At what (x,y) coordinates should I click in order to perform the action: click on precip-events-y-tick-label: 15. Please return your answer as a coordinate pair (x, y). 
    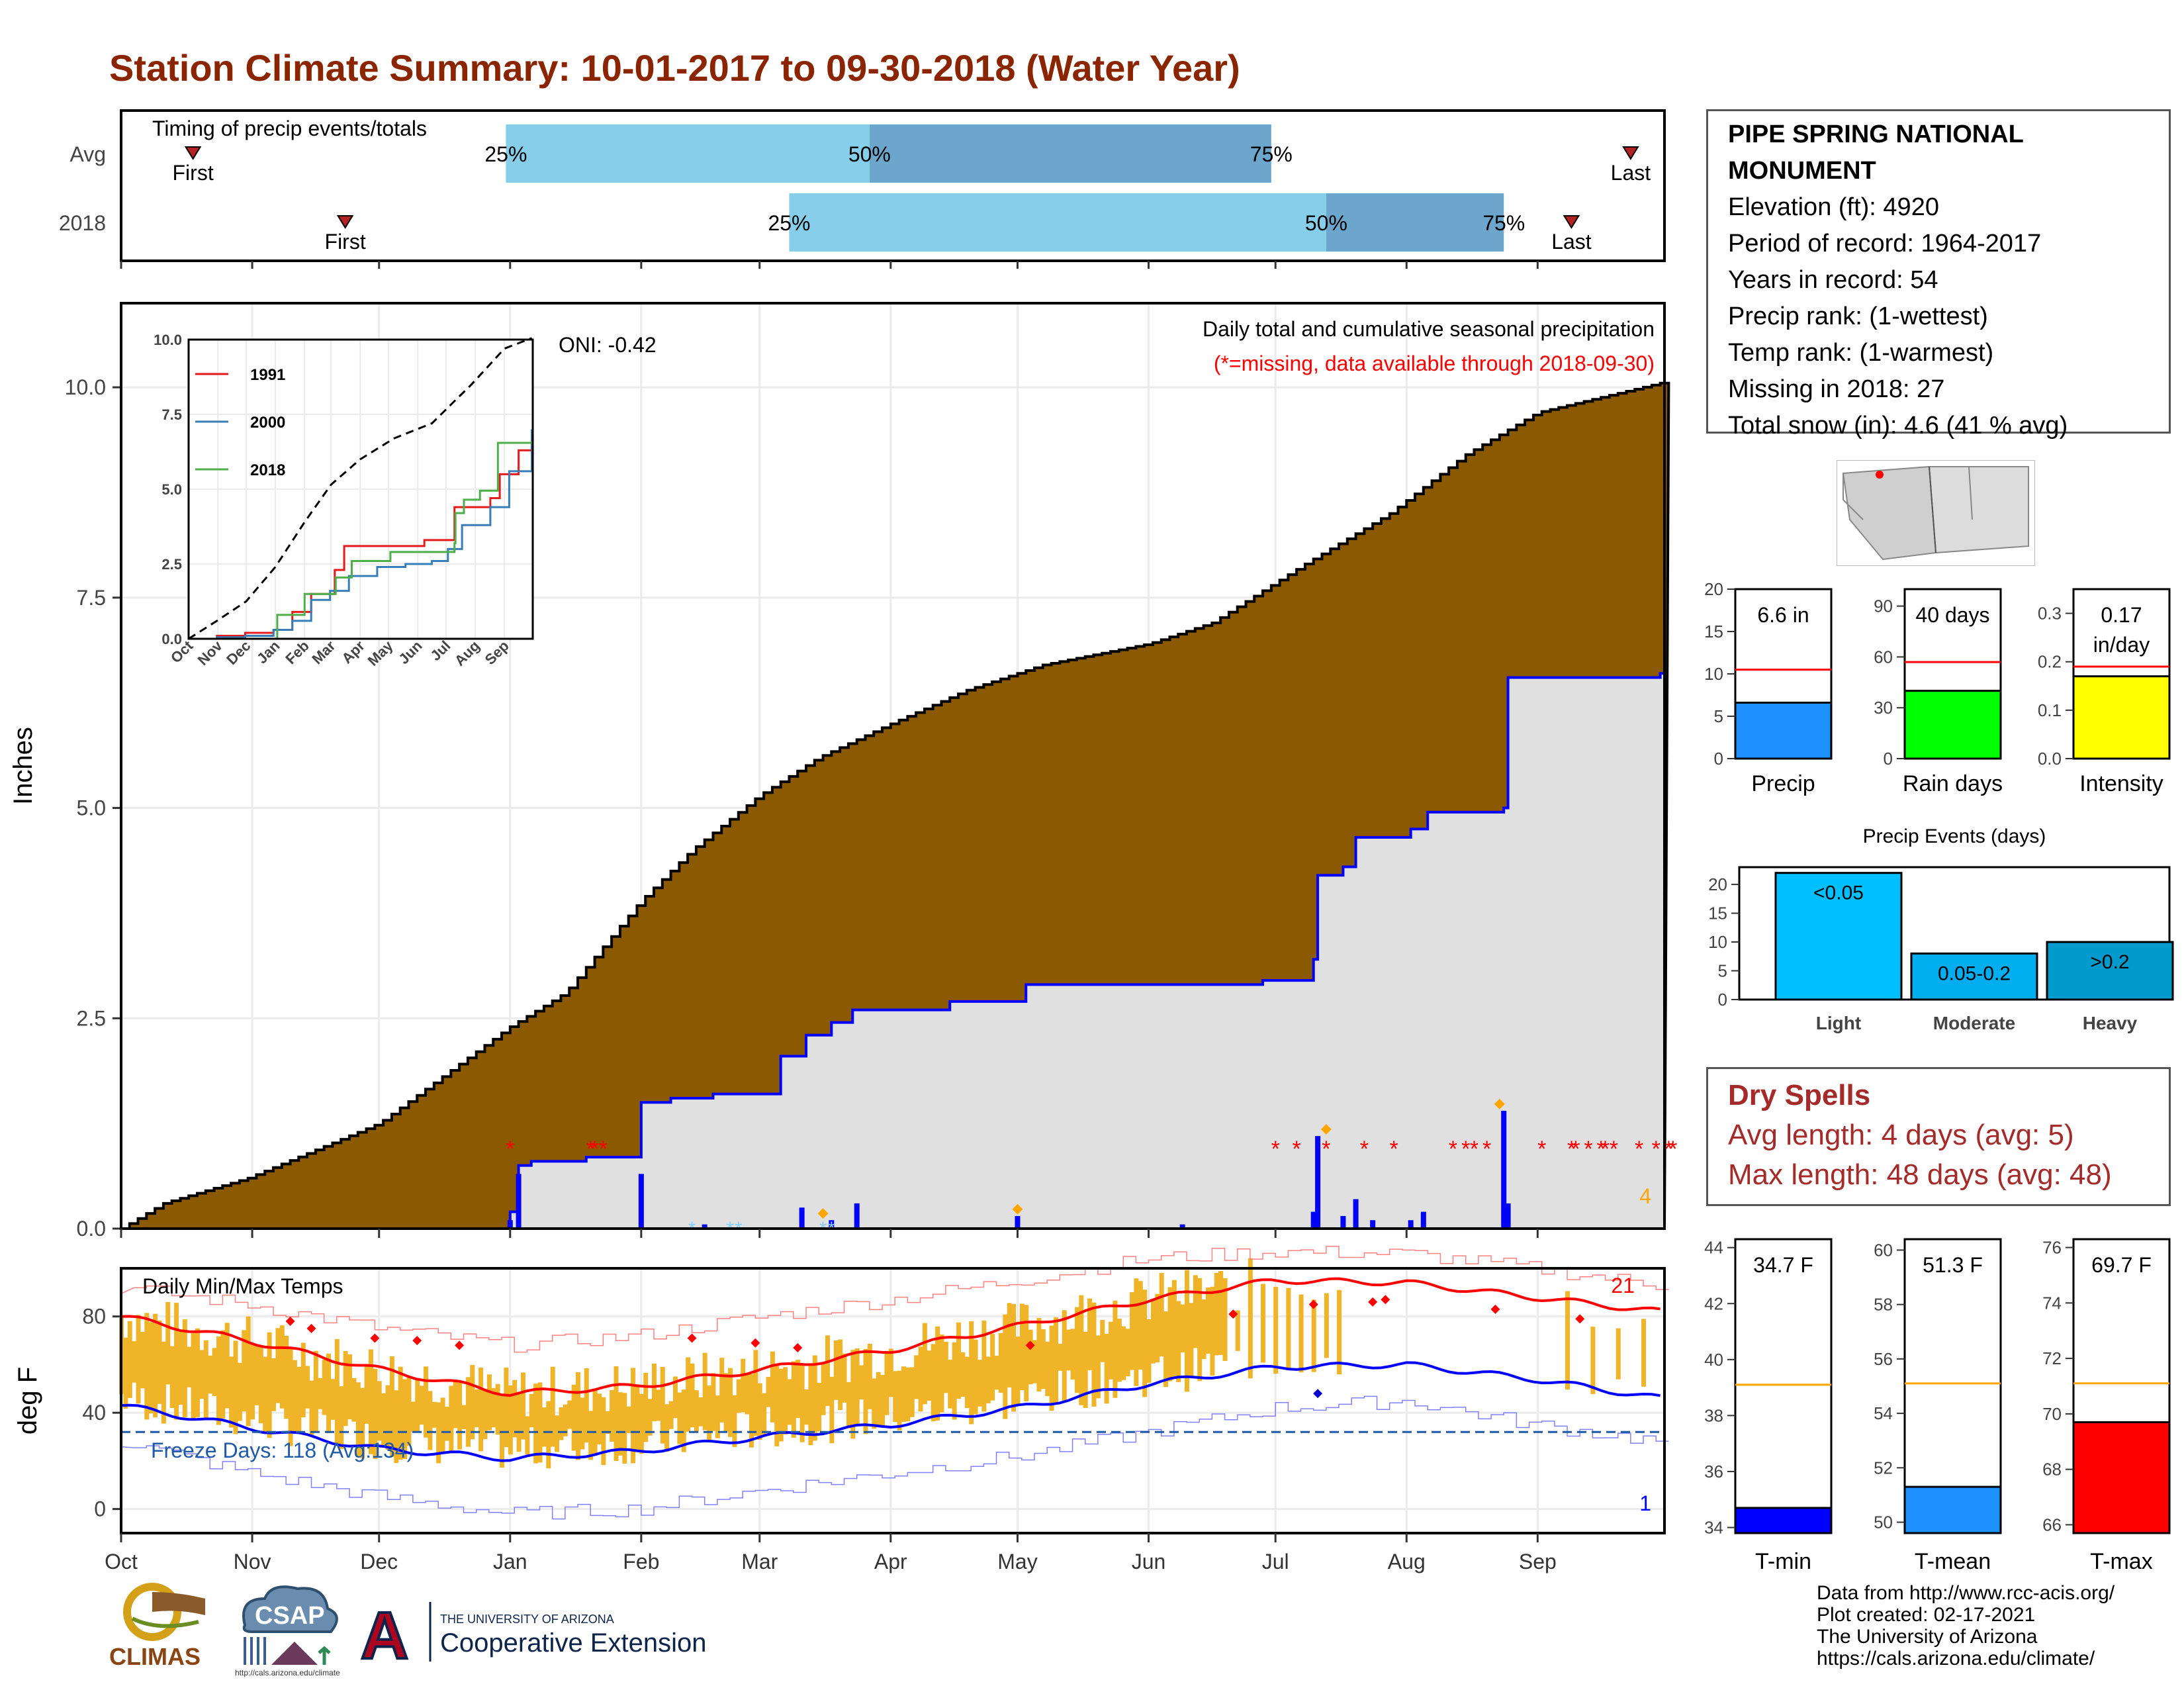
    Looking at the image, I should click on (1718, 913).